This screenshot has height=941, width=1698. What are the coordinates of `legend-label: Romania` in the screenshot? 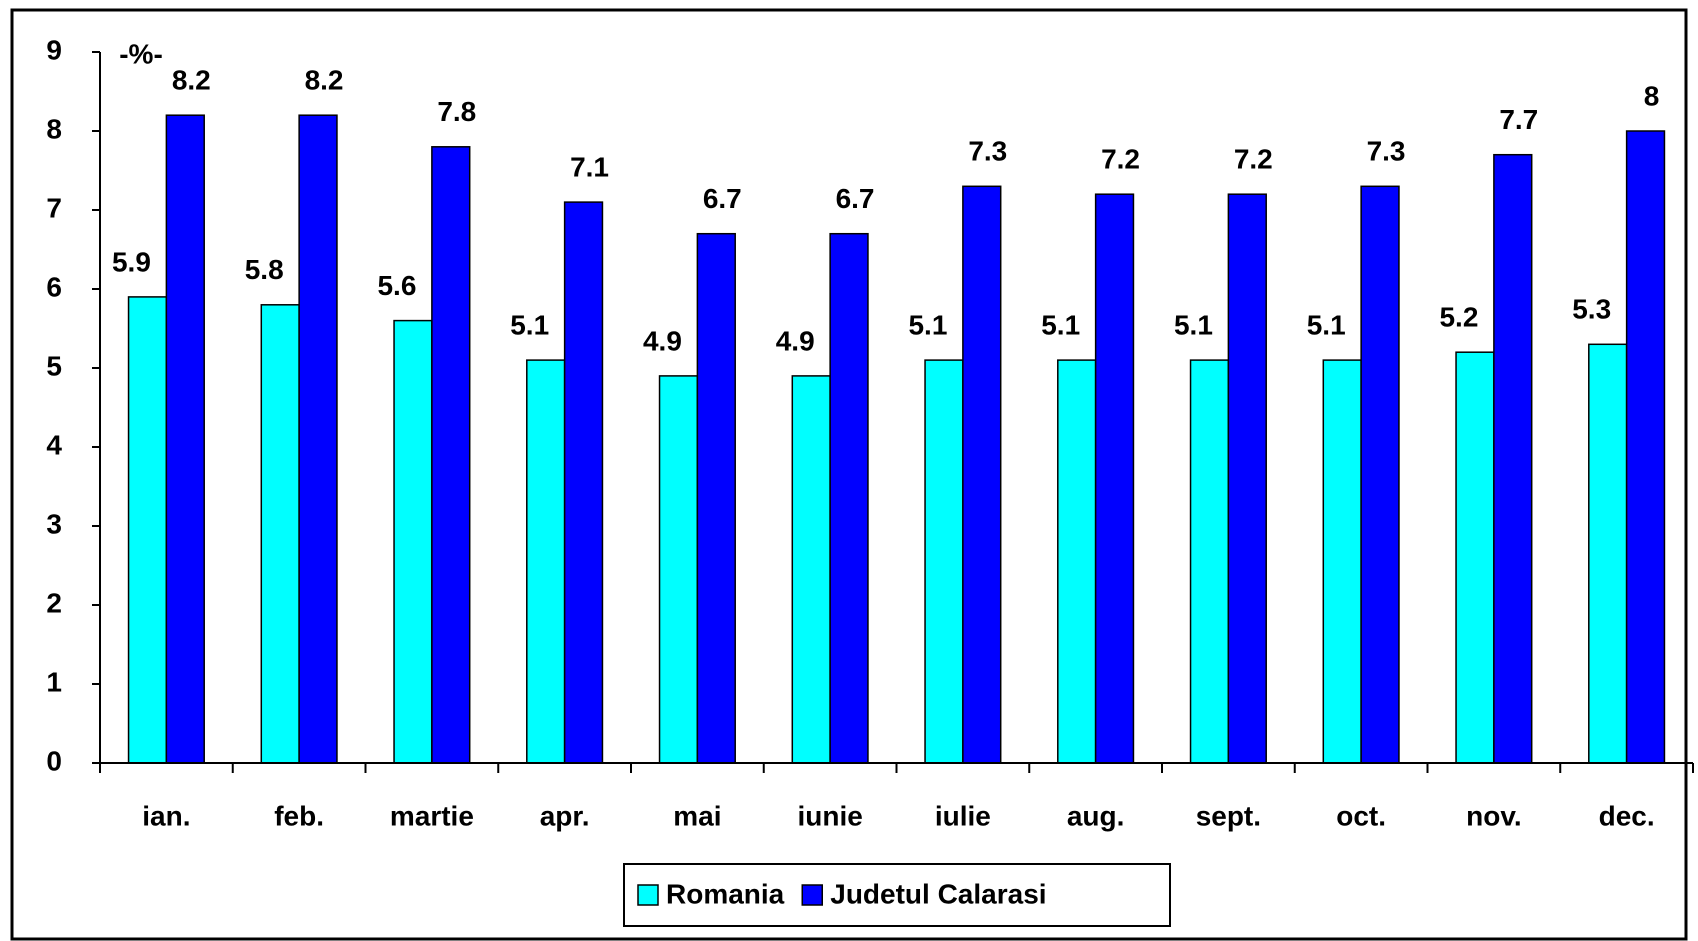 It's located at (725, 893).